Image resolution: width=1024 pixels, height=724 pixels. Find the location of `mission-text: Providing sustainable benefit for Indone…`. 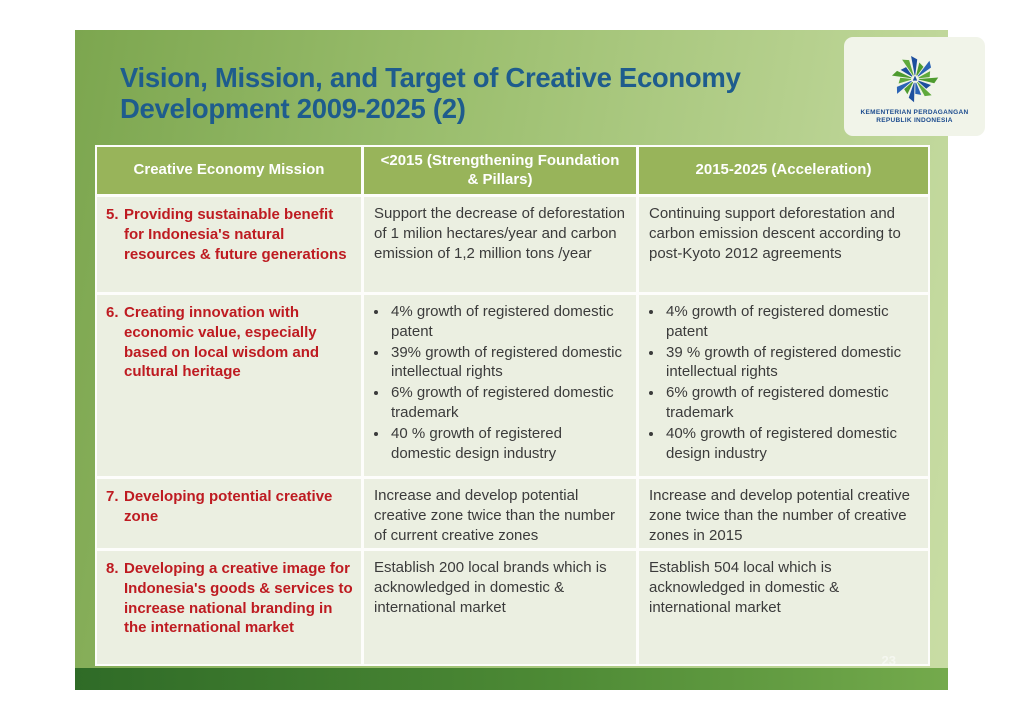

mission-text: Providing sustainable benefit for Indone… is located at coordinates (235, 234).